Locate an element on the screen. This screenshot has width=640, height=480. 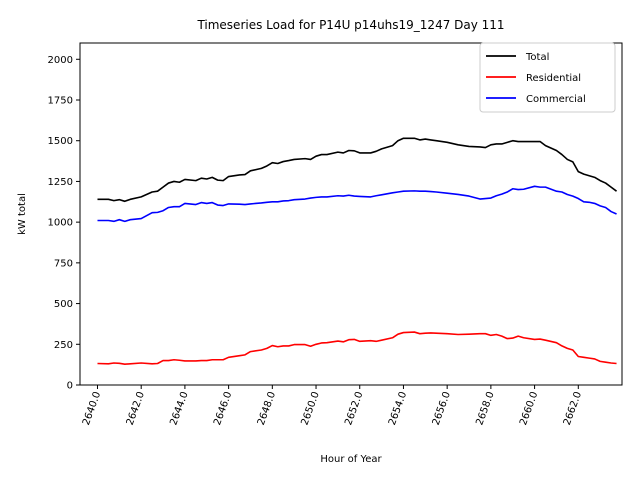
x-axis-label: Hour of Year is located at coordinates (351, 459).